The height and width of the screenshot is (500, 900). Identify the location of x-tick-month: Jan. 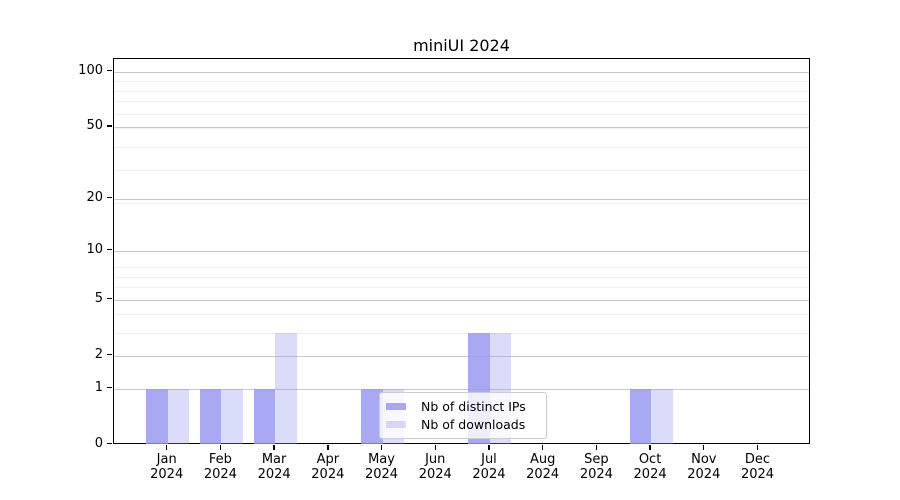
(166, 459).